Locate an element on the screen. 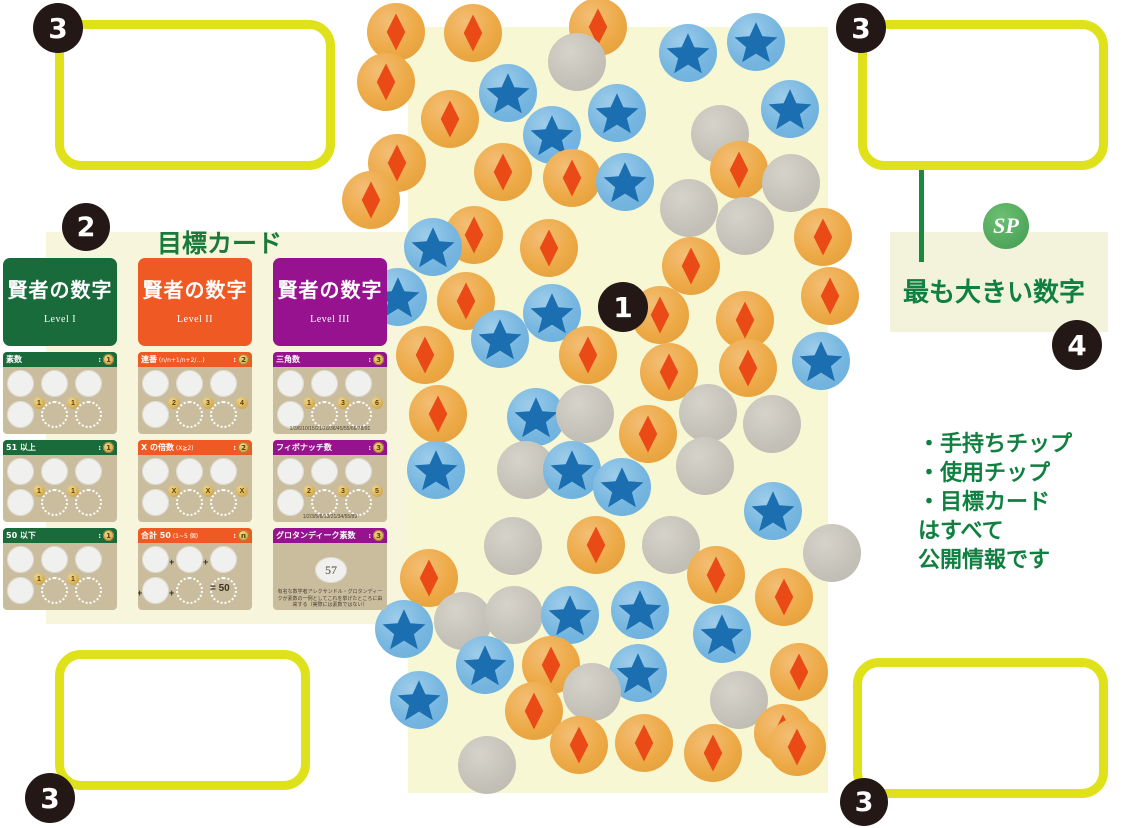  card-header: フィボナッチ数:3 is located at coordinates (330, 447).